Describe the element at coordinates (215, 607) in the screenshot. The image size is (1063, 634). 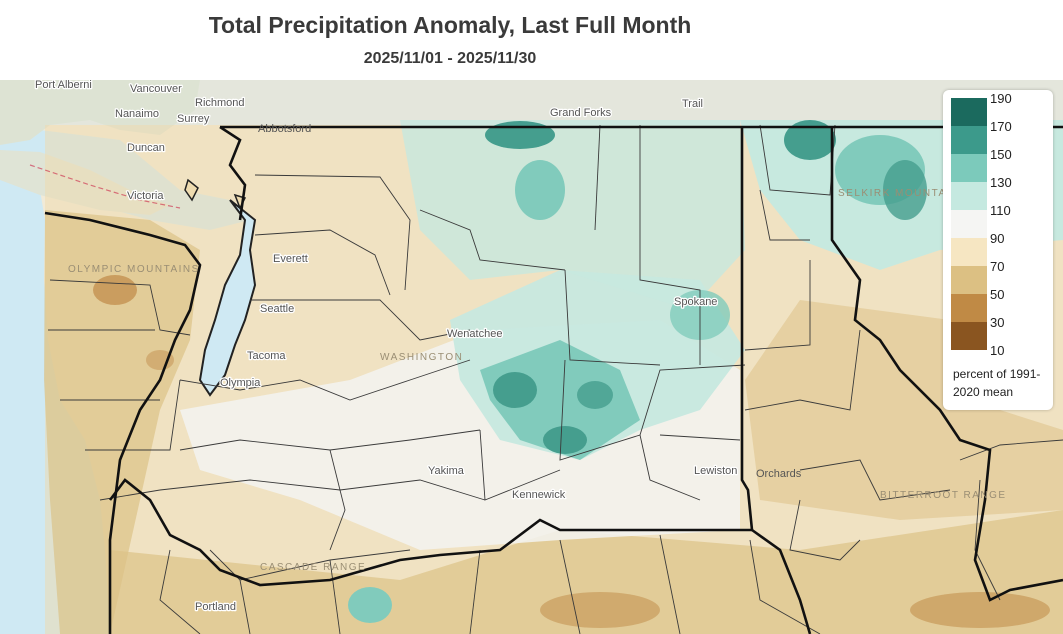
I see `place-portland: Portland` at that location.